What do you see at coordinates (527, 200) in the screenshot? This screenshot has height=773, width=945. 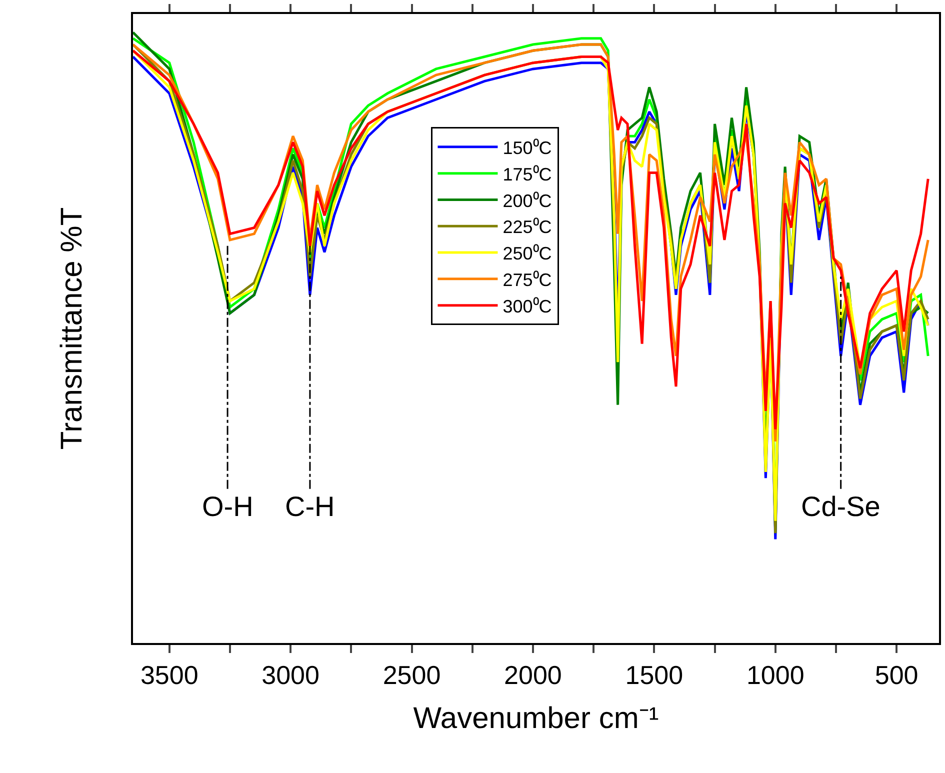 I see `legend-label: 200⁰C` at bounding box center [527, 200].